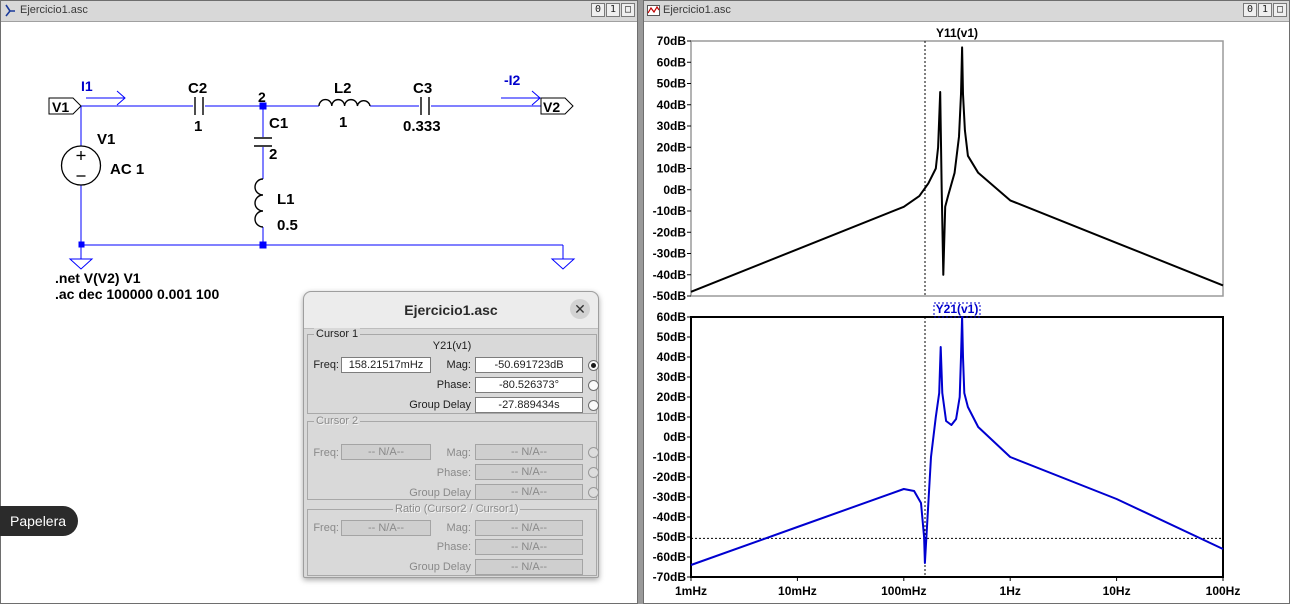 The height and width of the screenshot is (604, 1290). What do you see at coordinates (691, 591) in the screenshot?
I see `x-tick-label: 1mHz` at bounding box center [691, 591].